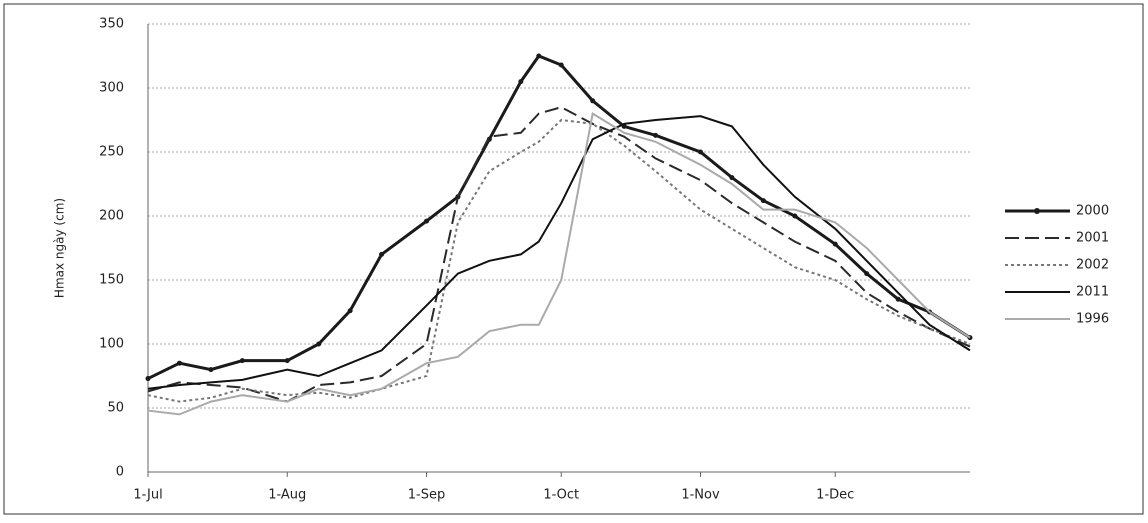 This screenshot has height=523, width=1148. I want to click on y-axis-label: Hmax ngày (cm), so click(60, 248).